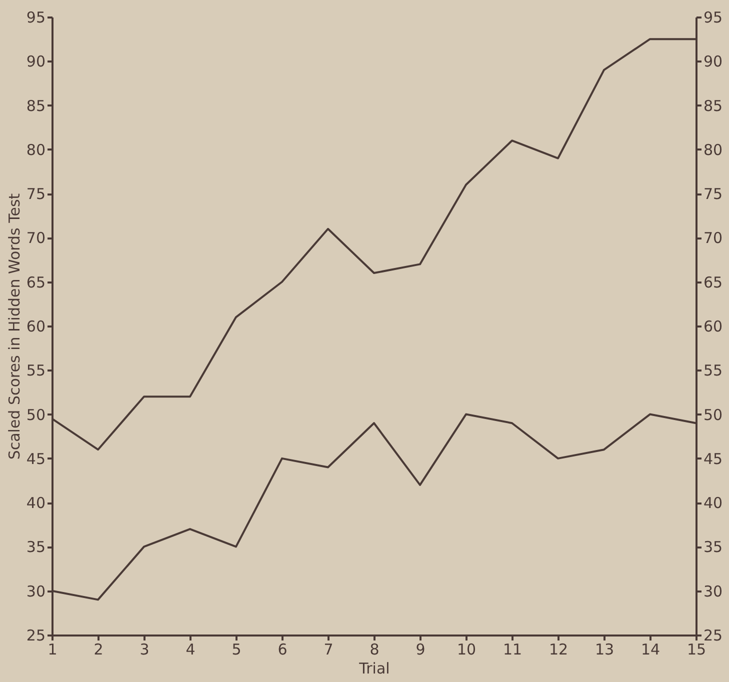 Image resolution: width=729 pixels, height=682 pixels. I want to click on y-tick-label: 90, so click(36, 61).